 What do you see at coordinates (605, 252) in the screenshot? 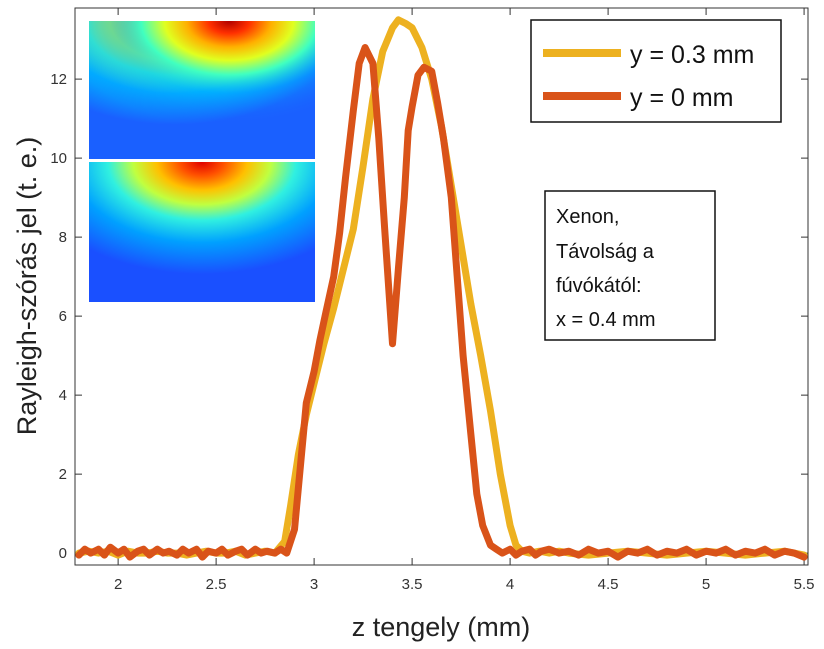
I see `annotation-line-2: Távolság a` at bounding box center [605, 252].